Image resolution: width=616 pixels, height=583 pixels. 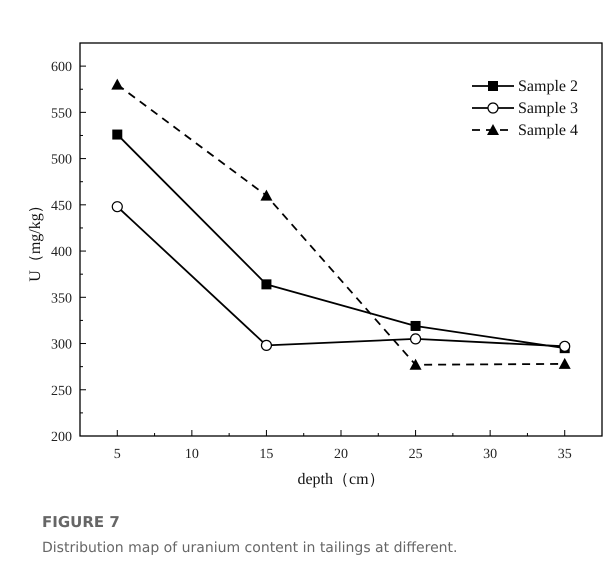 I want to click on x-axis-title: depth（cm）, so click(x=341, y=479).